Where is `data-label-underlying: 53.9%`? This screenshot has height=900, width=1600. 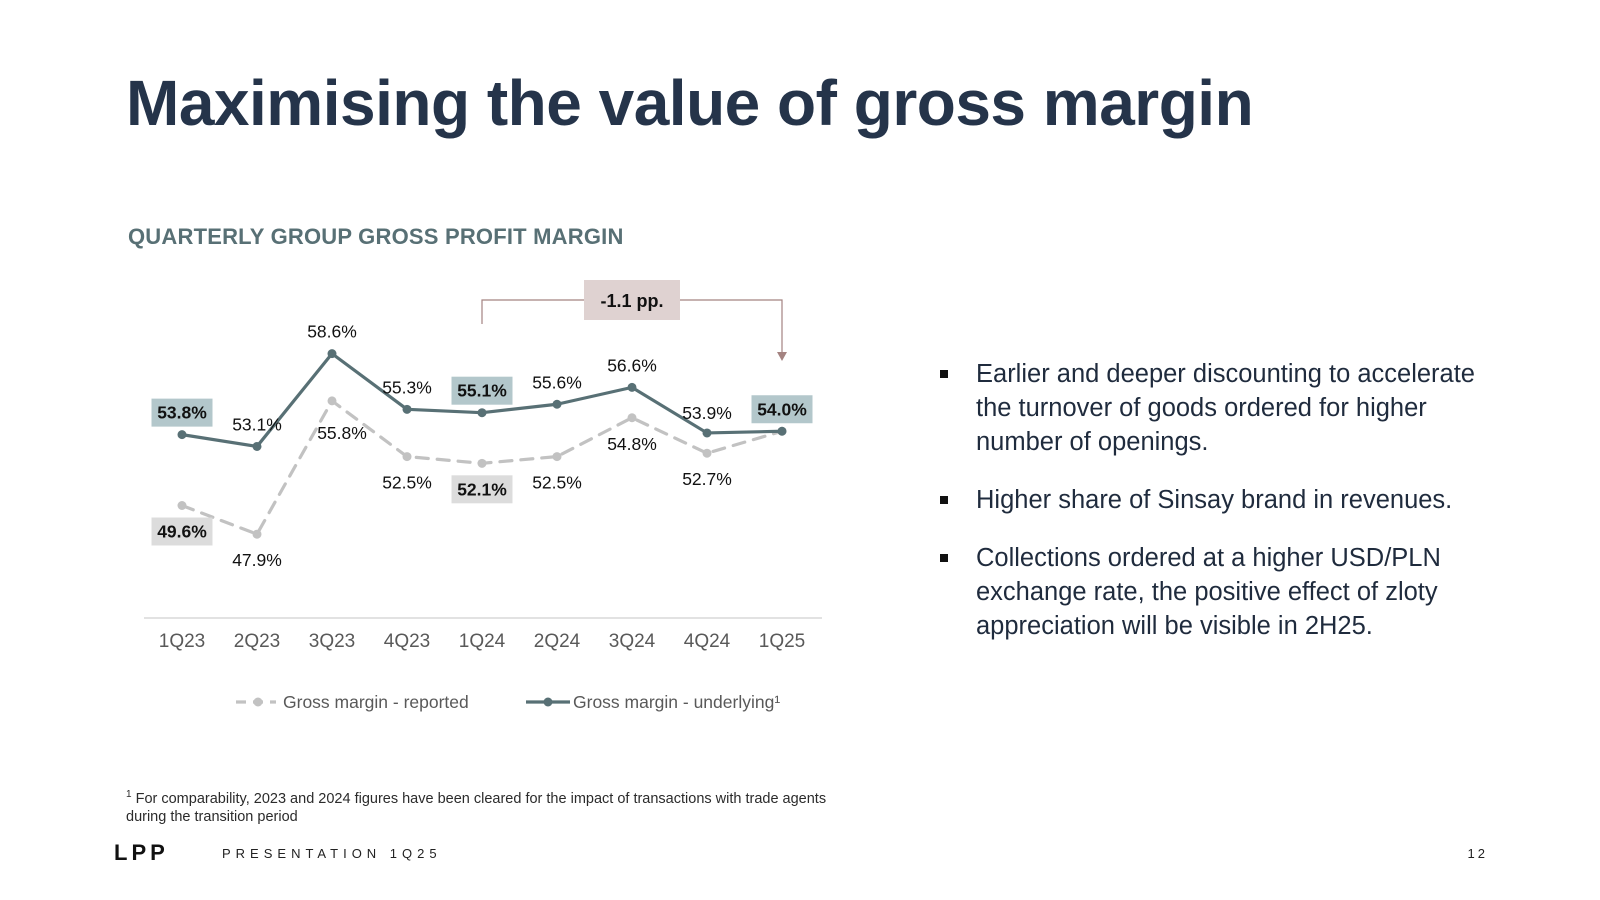 data-label-underlying: 53.9% is located at coordinates (707, 413).